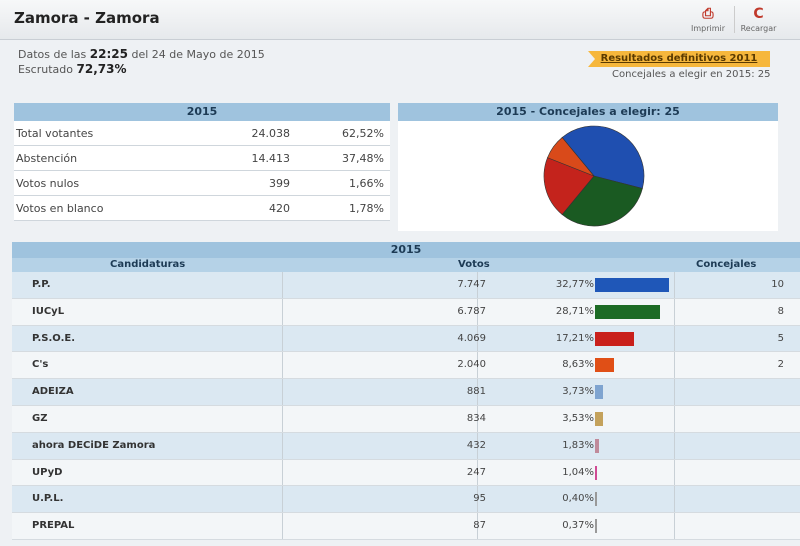  I want to click on party-concejales: 10, so click(777, 284).